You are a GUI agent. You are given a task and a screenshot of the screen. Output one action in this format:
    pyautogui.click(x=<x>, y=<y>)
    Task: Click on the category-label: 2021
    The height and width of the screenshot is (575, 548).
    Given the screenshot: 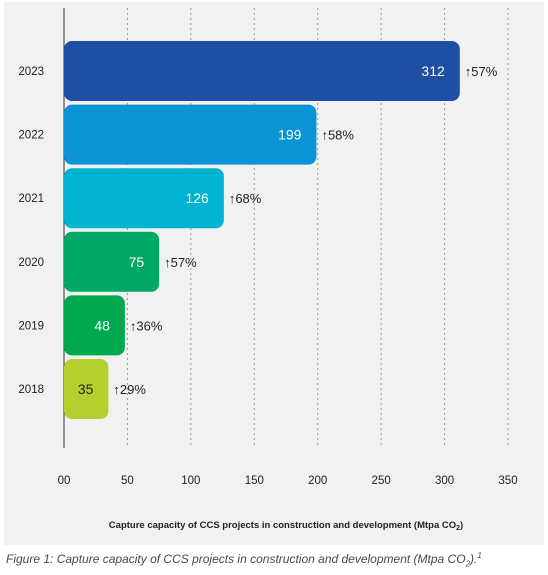 What is the action you would take?
    pyautogui.click(x=31, y=199)
    